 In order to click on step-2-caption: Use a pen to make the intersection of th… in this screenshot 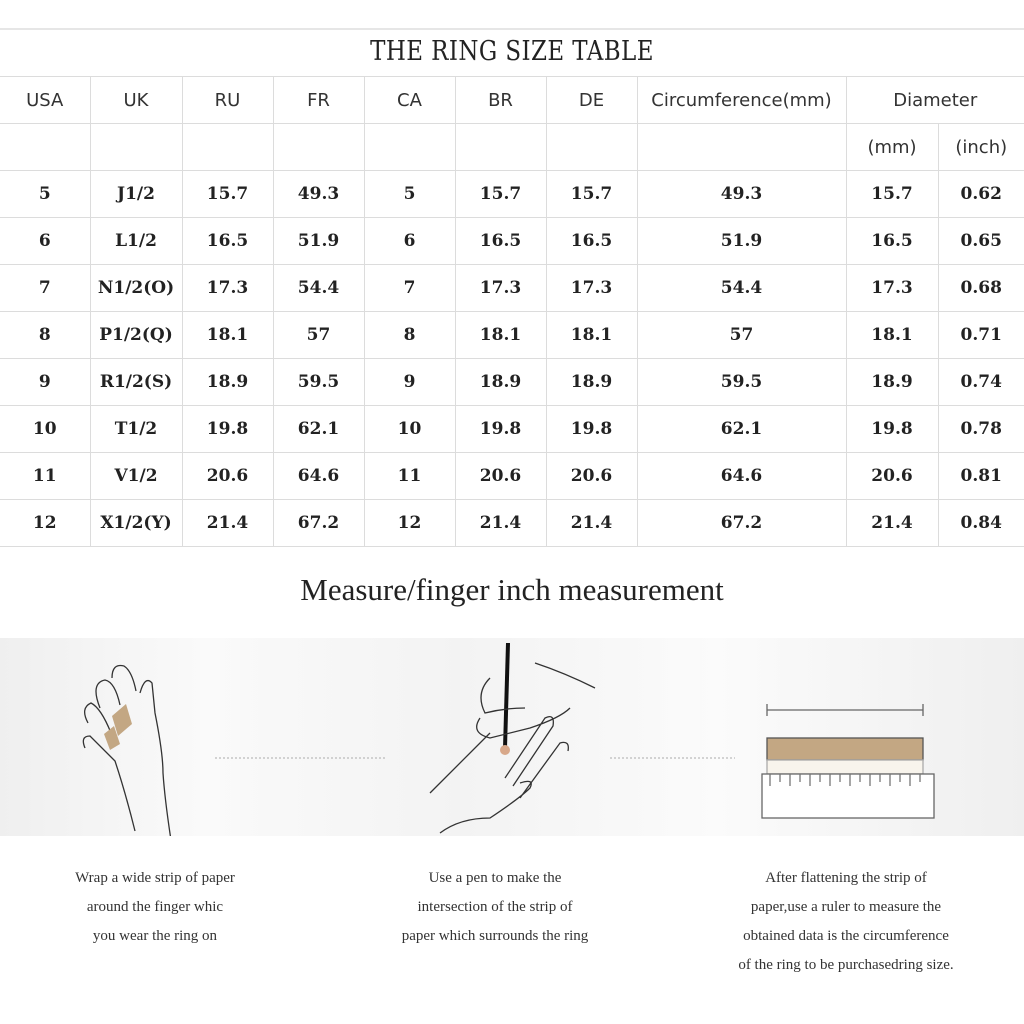, I will do `click(495, 907)`.